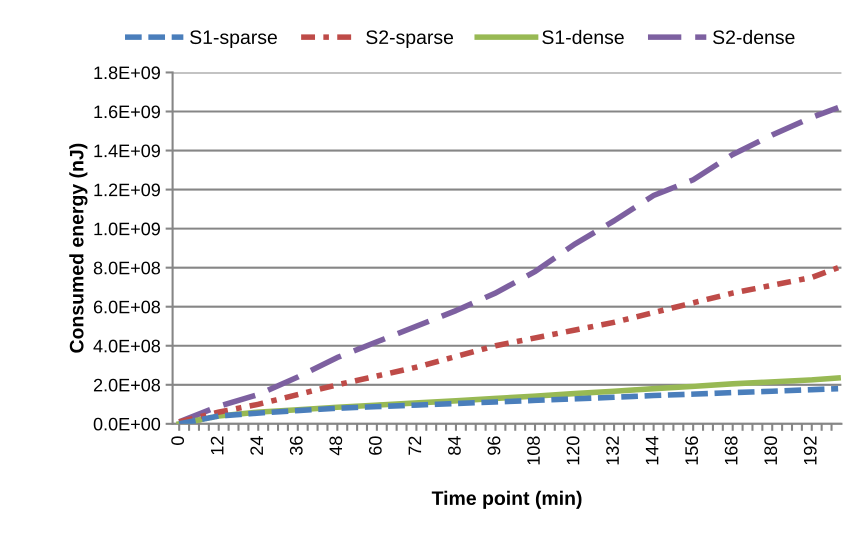  Describe the element at coordinates (754, 37) in the screenshot. I see `legend-label: S2-dense` at that location.